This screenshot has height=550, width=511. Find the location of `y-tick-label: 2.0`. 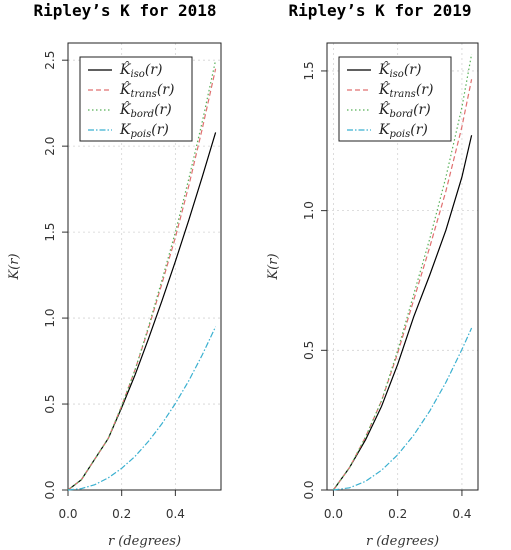

y-tick-label: 2.0 is located at coordinates (50, 146).